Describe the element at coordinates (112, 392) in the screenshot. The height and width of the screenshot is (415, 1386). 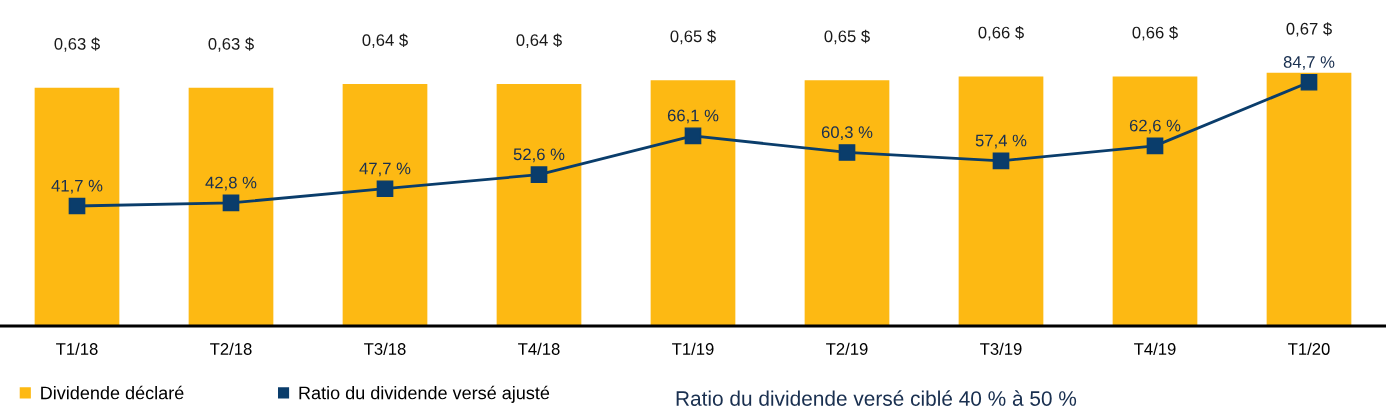
I see `legend-label: Dividende déclaré` at that location.